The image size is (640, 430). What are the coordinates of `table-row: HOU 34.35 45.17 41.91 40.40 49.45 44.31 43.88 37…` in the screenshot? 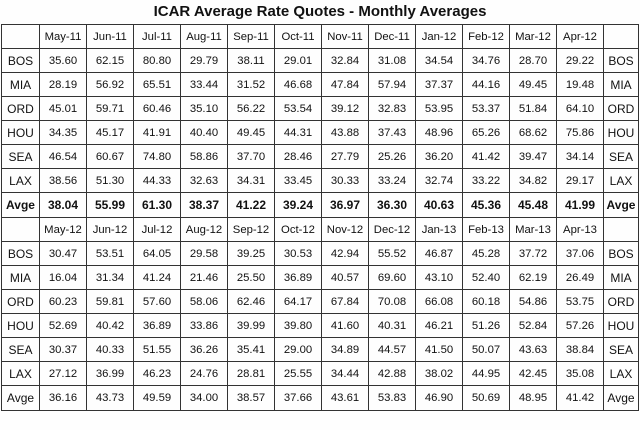 It's located at (320, 132).